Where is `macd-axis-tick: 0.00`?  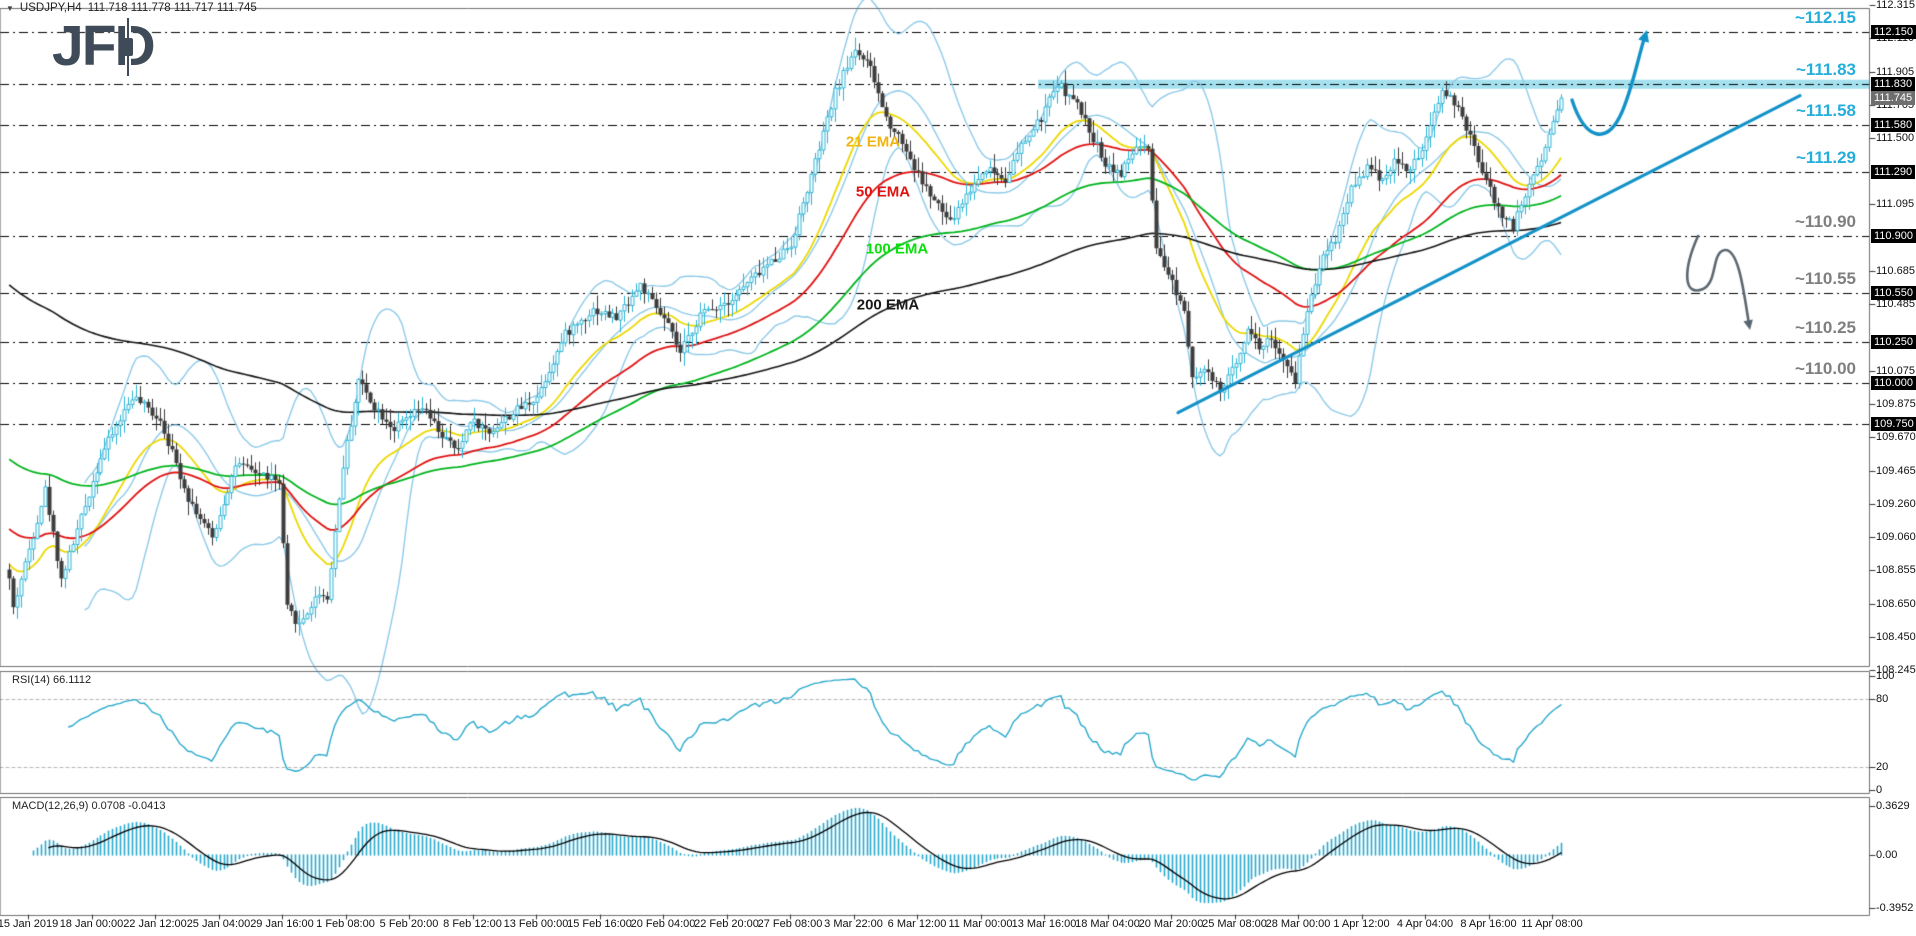 macd-axis-tick: 0.00 is located at coordinates (1887, 855).